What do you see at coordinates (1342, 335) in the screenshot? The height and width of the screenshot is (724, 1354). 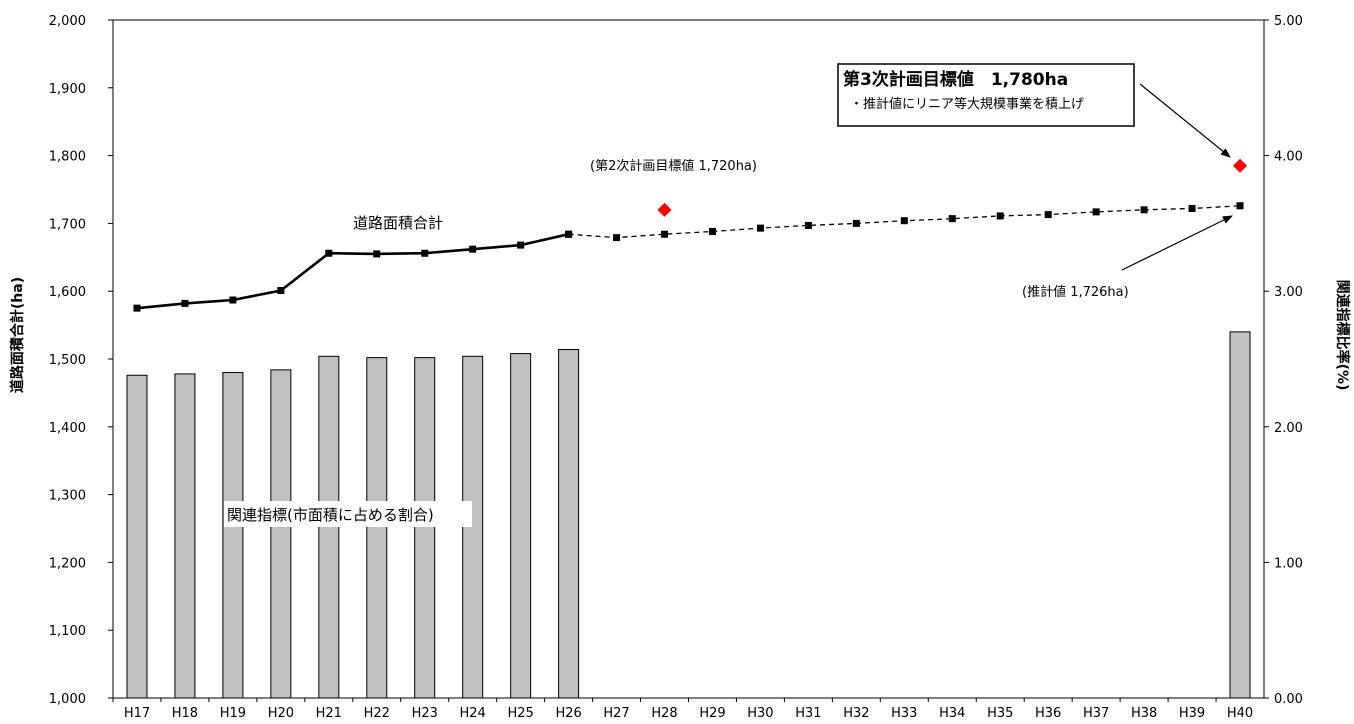 I see `y-right-axis-title: 関連指標比率(%)` at bounding box center [1342, 335].